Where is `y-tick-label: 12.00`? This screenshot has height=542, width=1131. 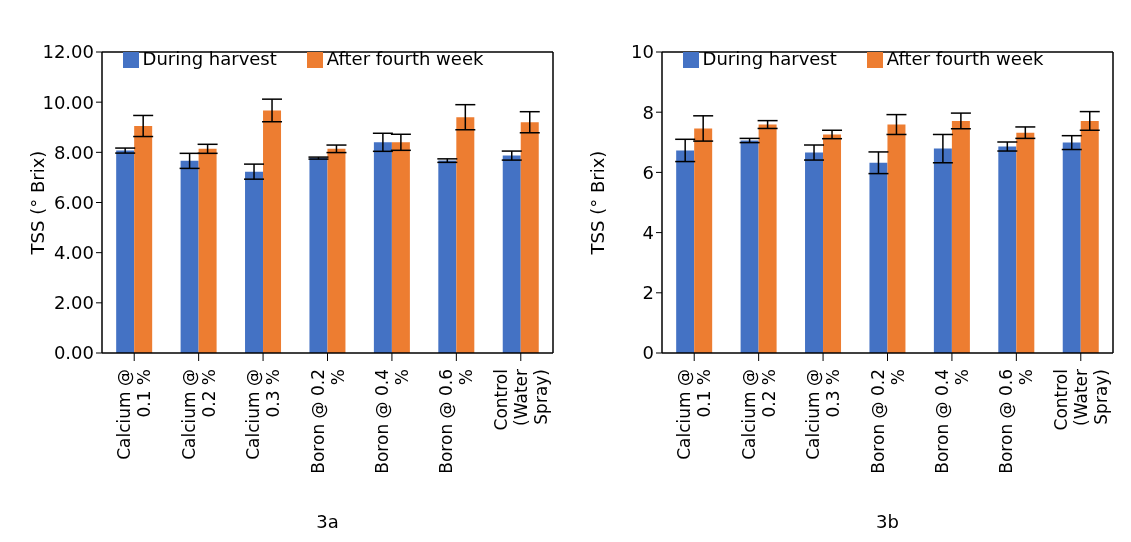 y-tick-label: 12.00 is located at coordinates (68, 52).